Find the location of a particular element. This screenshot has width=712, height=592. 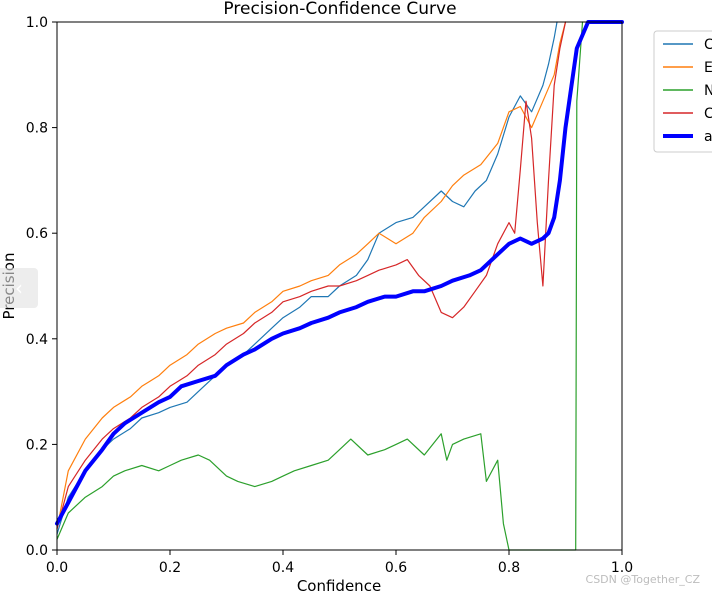

legend-label-0: C is located at coordinates (708, 45).